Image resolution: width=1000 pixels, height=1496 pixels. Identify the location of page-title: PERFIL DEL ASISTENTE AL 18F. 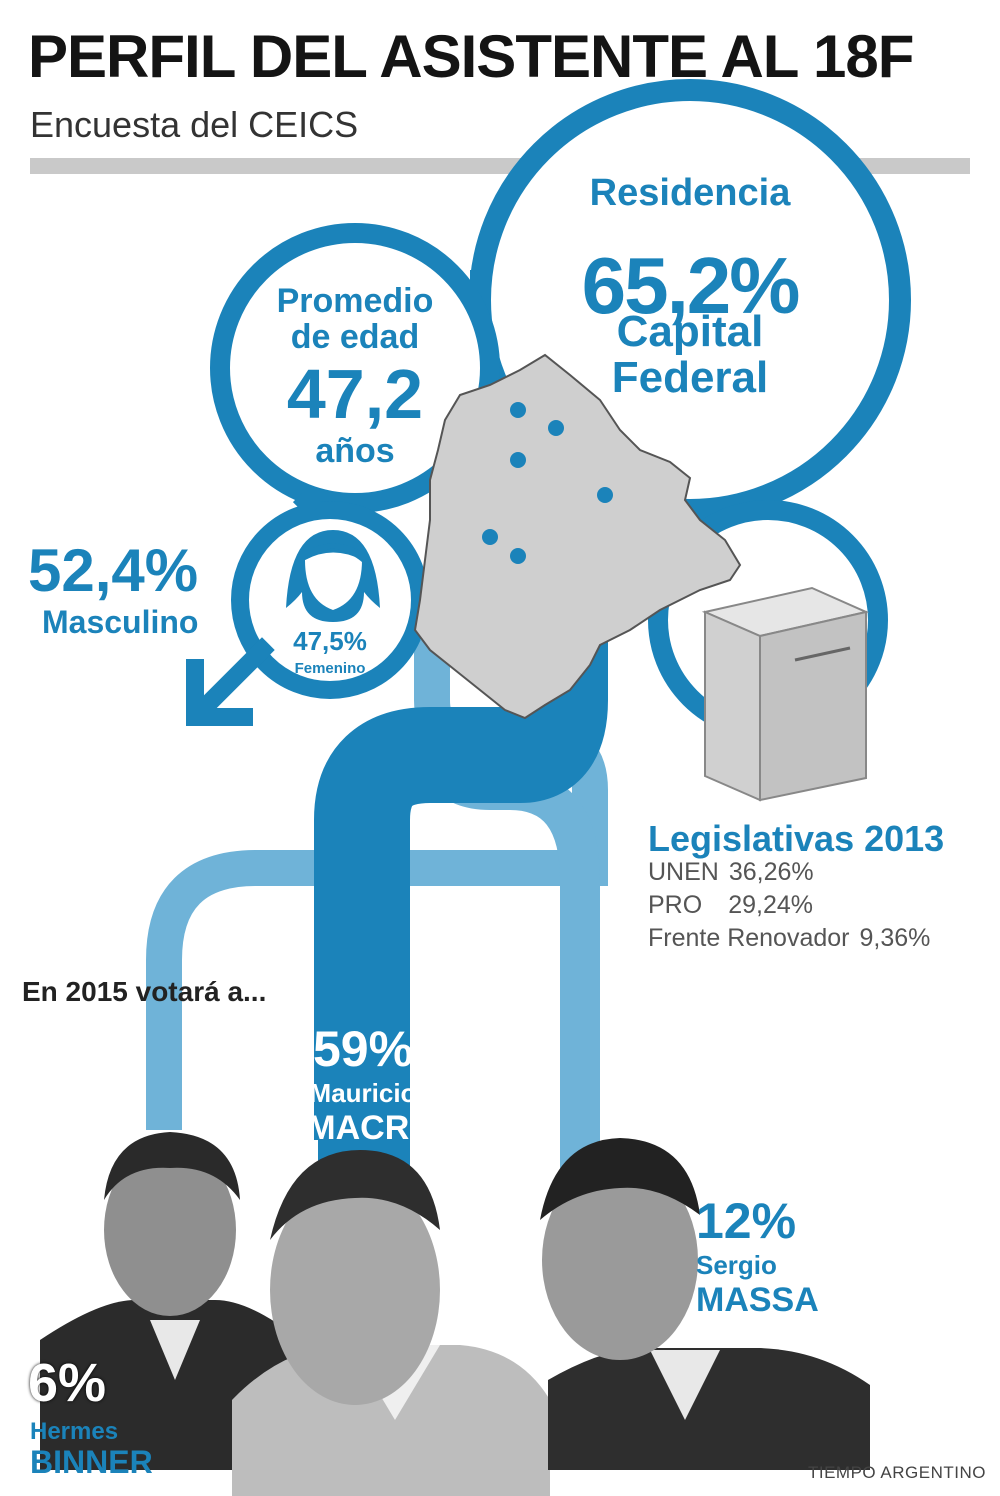
(471, 56).